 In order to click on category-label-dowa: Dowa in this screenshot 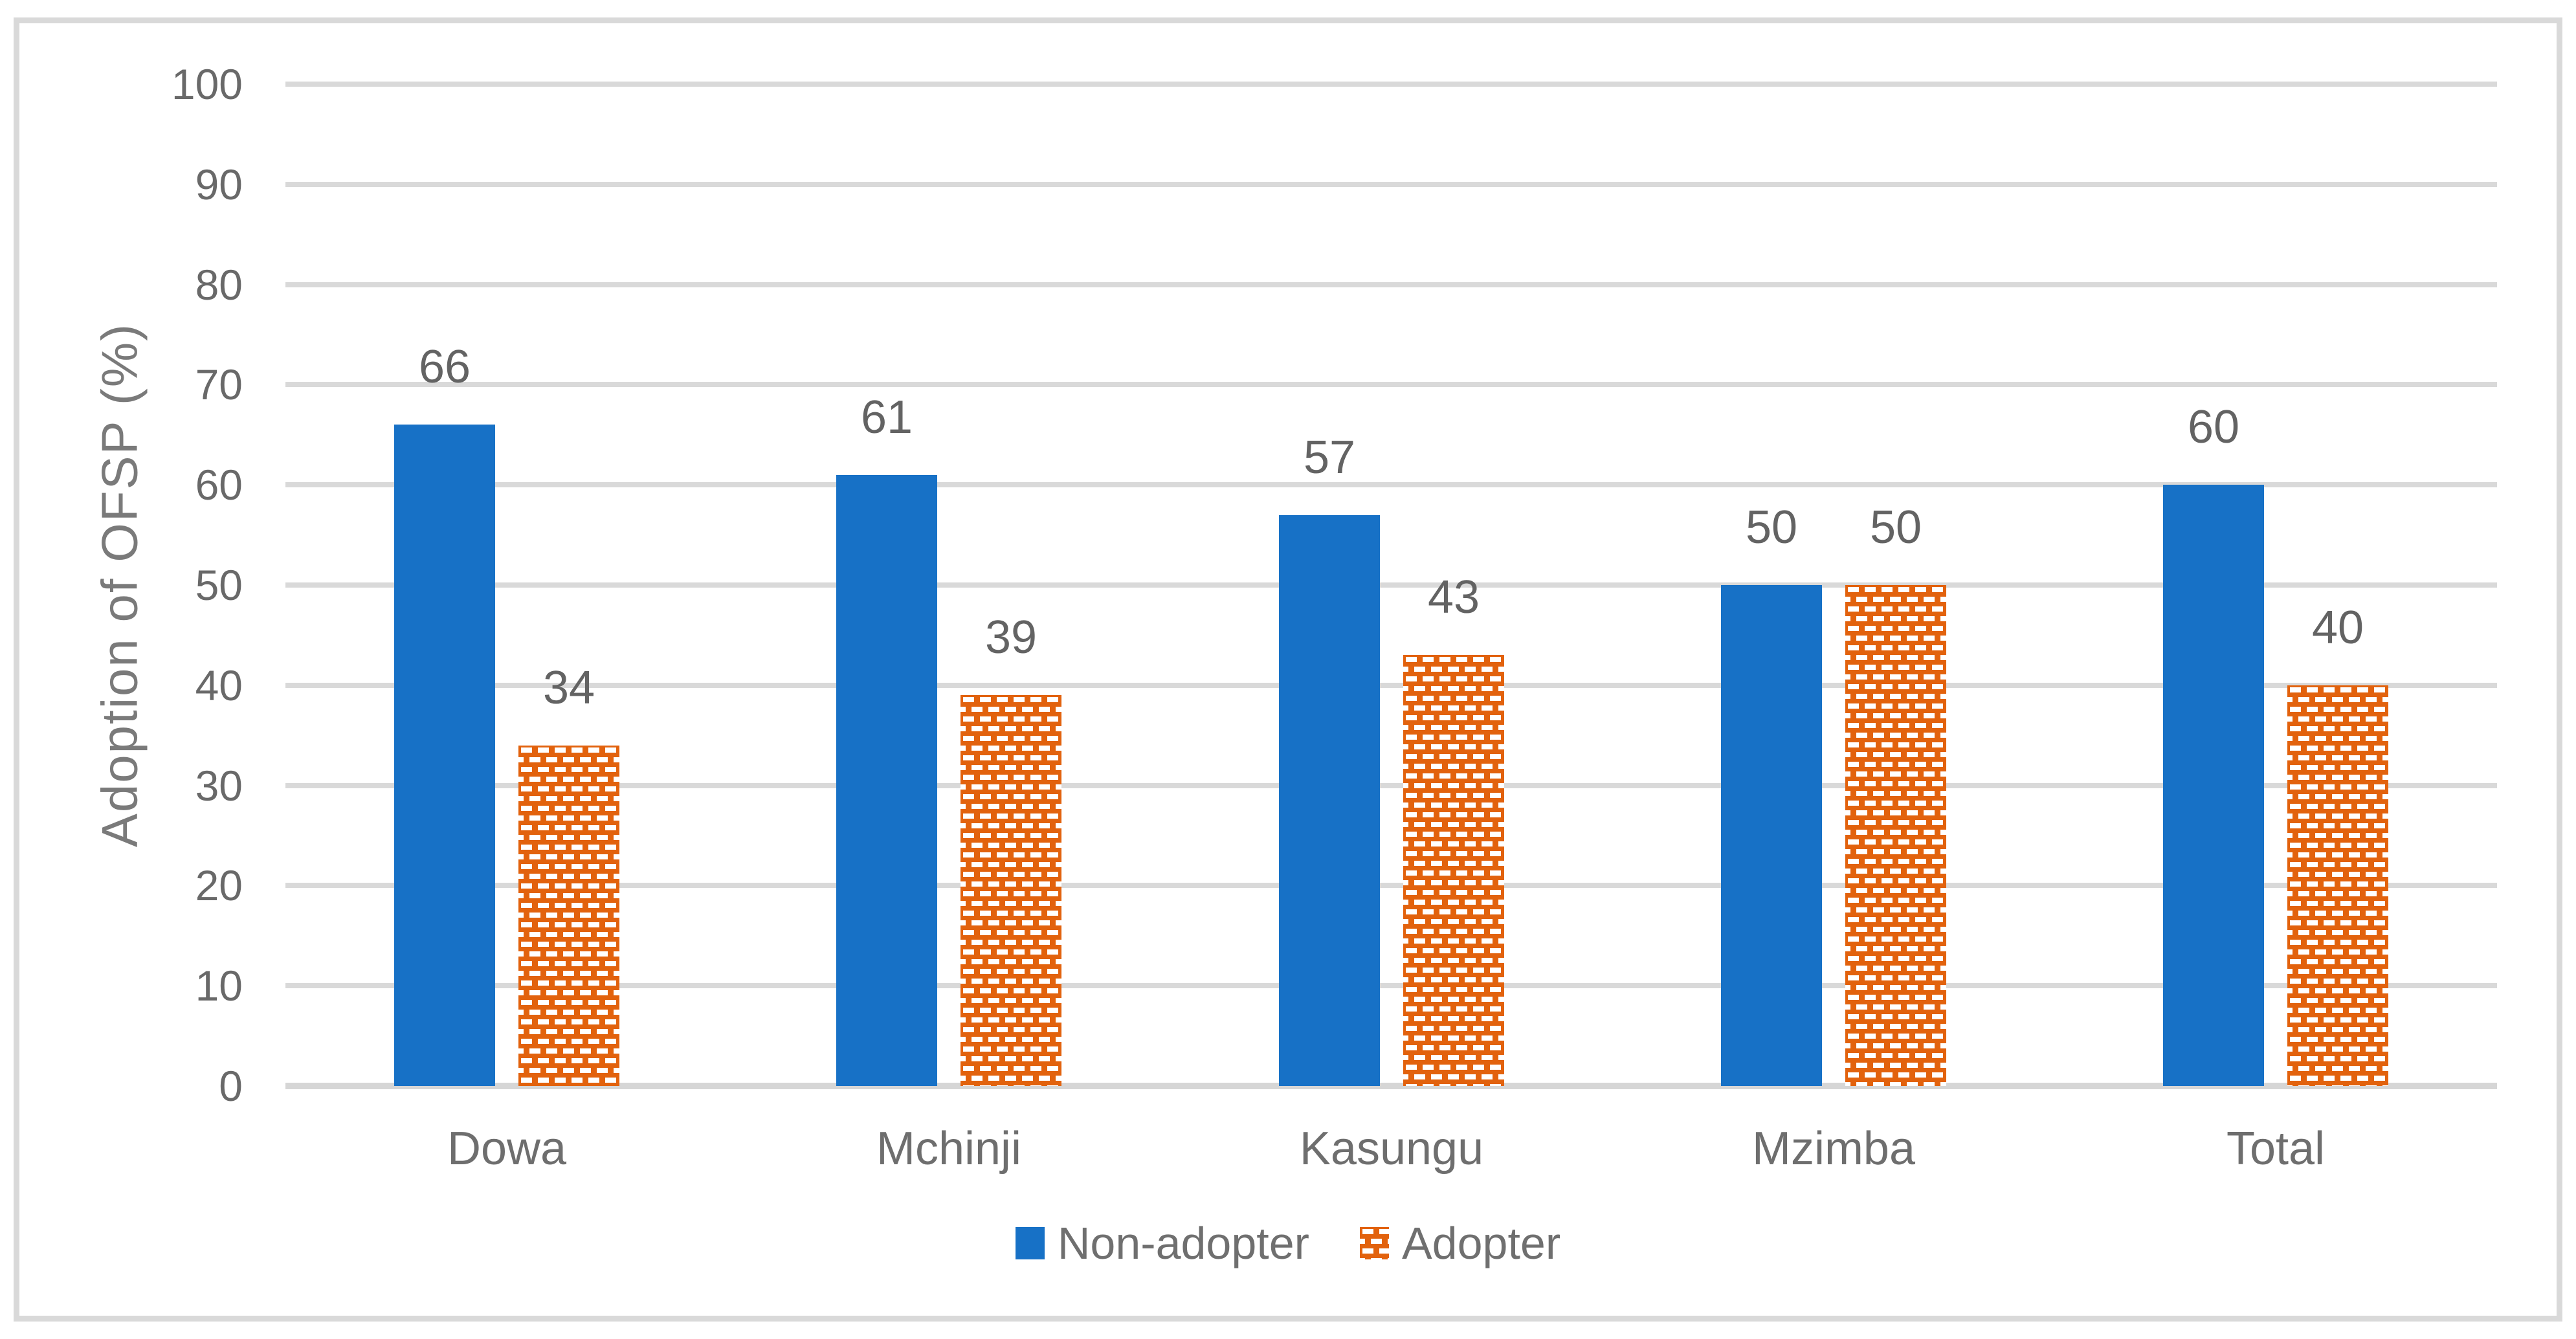, I will do `click(507, 1149)`.